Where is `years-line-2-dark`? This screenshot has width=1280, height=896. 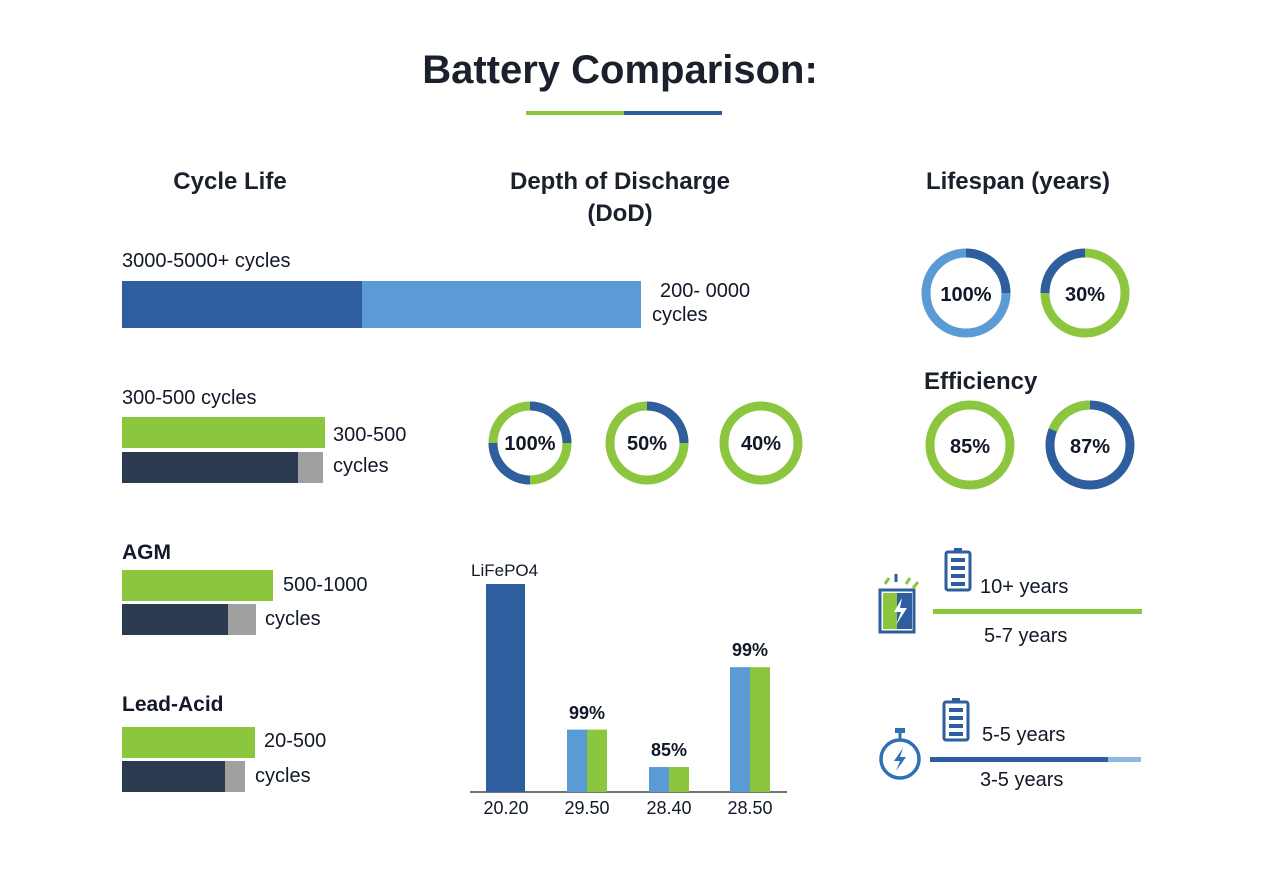 years-line-2-dark is located at coordinates (1019, 759).